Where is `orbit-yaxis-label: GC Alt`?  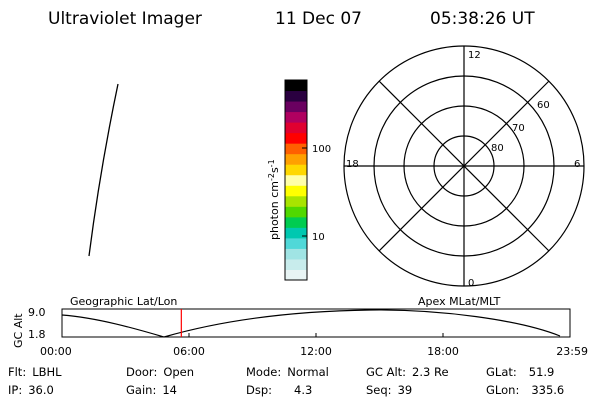 orbit-yaxis-label: GC Alt is located at coordinates (18, 330).